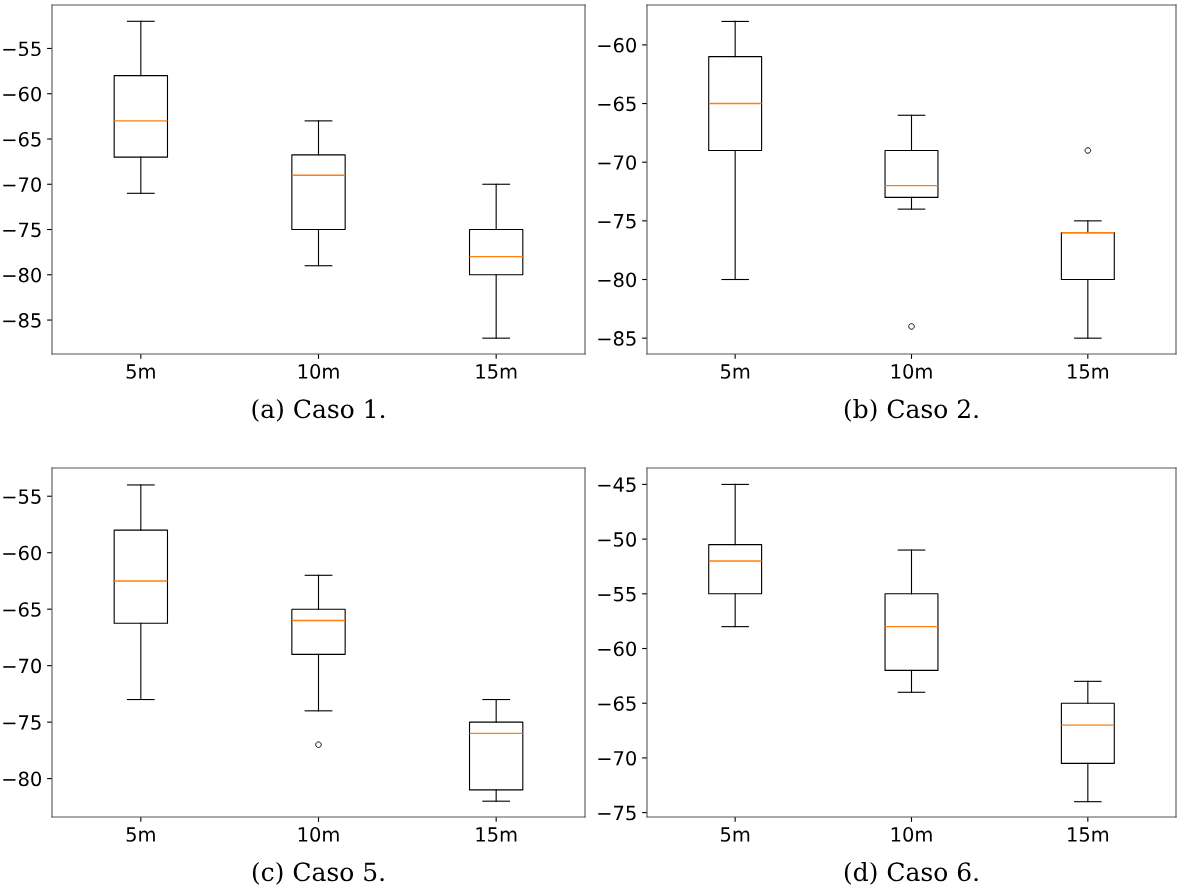 The width and height of the screenshot is (1179, 892). I want to click on text: (d) Caso 6., so click(911, 873).